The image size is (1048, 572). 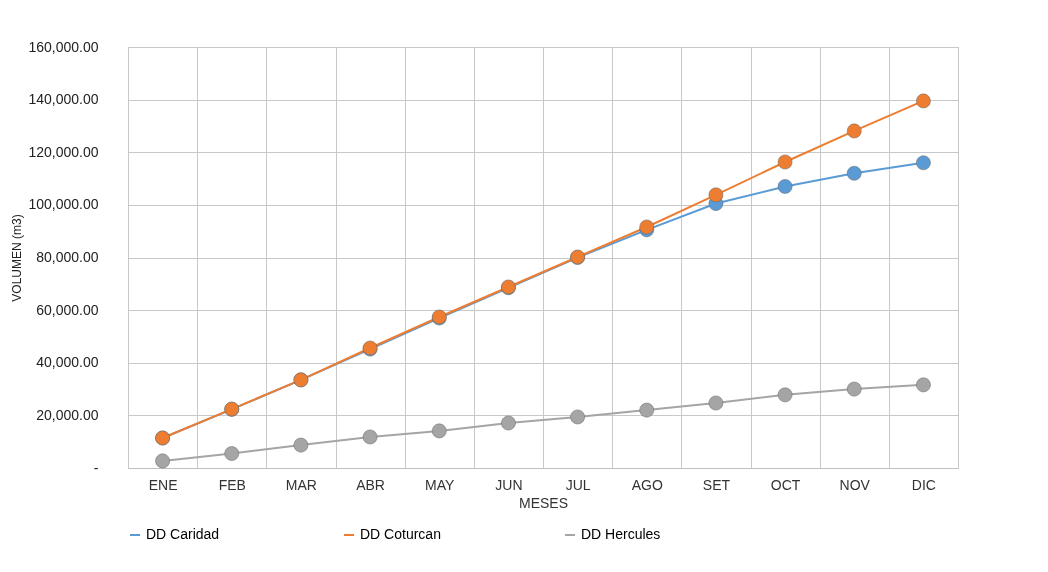 I want to click on x-tick-label: MAR, so click(x=301, y=484).